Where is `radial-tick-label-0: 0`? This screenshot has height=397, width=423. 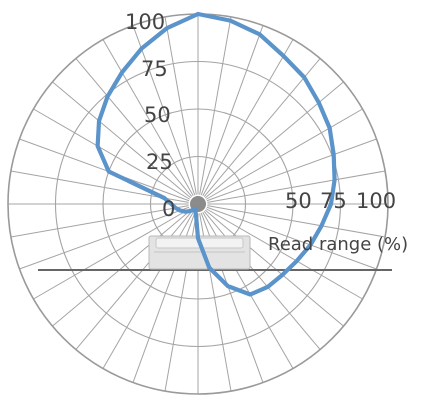
radial-tick-label-0: 0 is located at coordinates (168, 209).